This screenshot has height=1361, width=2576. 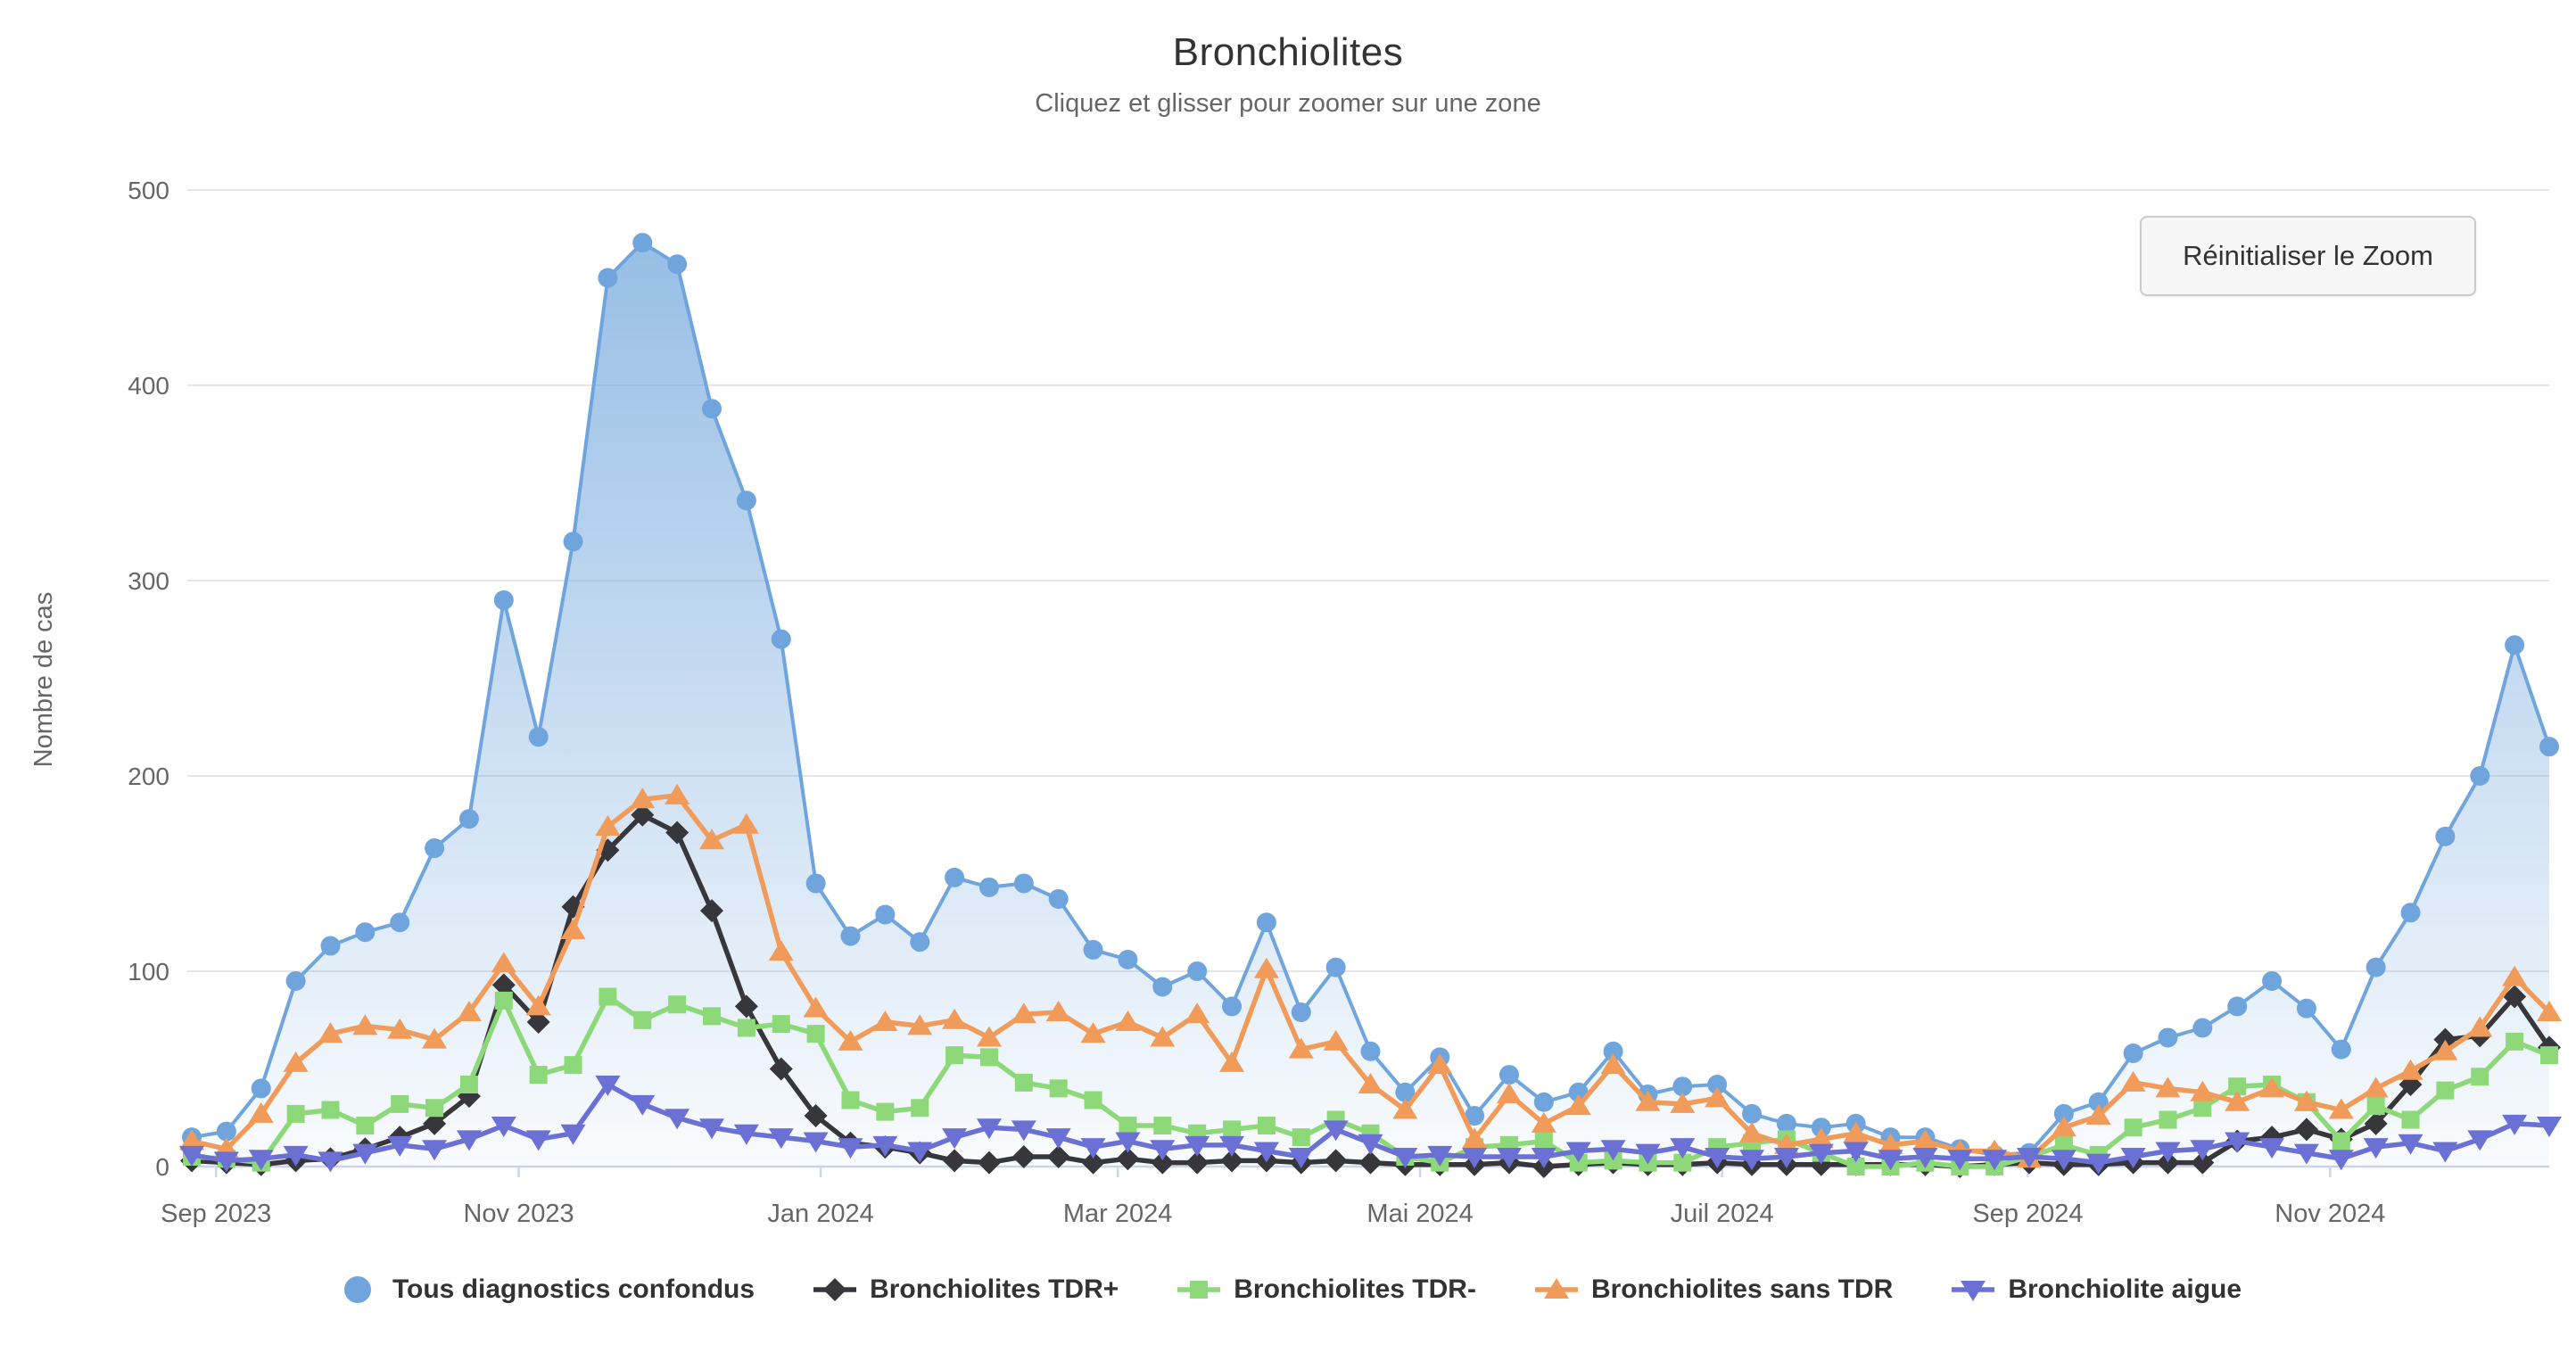 What do you see at coordinates (1355, 1289) in the screenshot?
I see `legend-item-label: Bronchiolites TDR-` at bounding box center [1355, 1289].